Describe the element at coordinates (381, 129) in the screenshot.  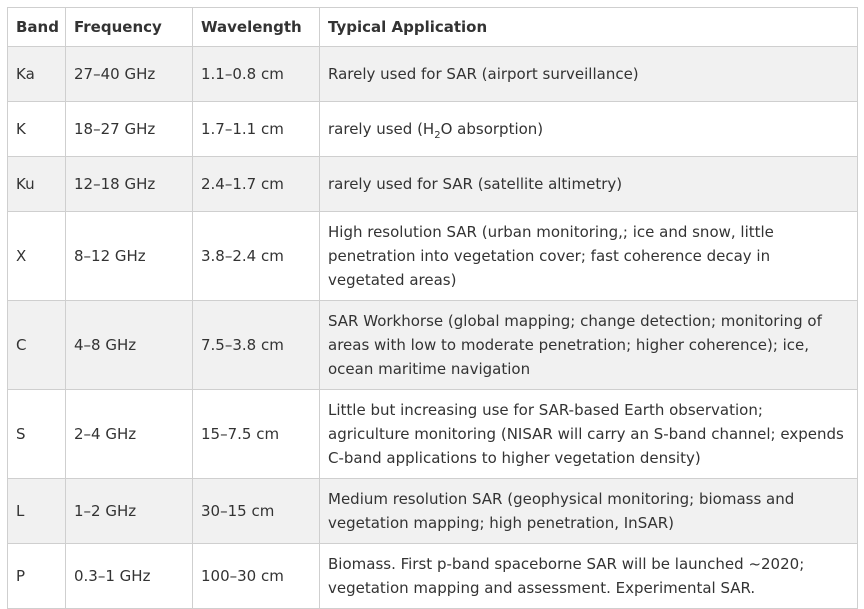
I see `application-text-pre: rarely used (H` at that location.